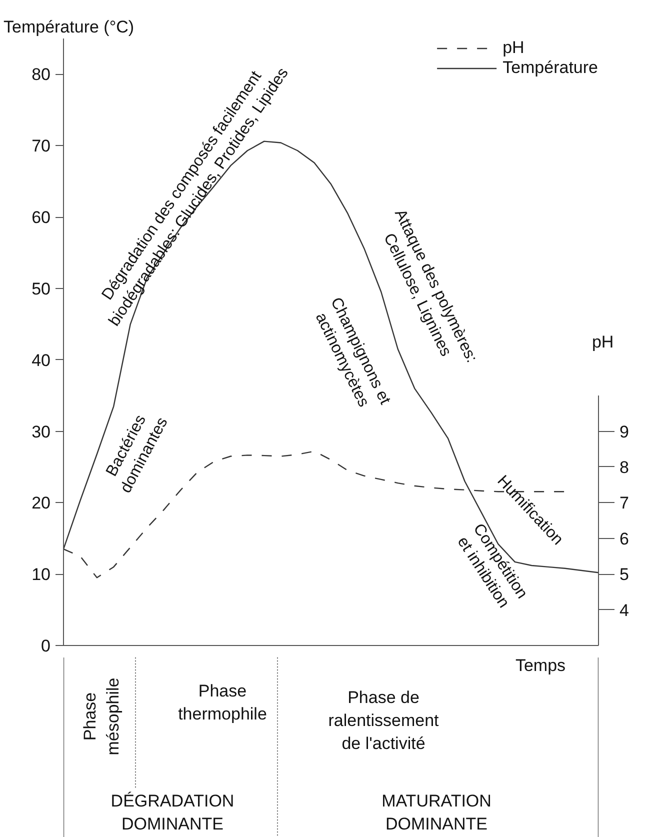  What do you see at coordinates (222, 703) in the screenshot?
I see `text: Phase thermophile` at bounding box center [222, 703].